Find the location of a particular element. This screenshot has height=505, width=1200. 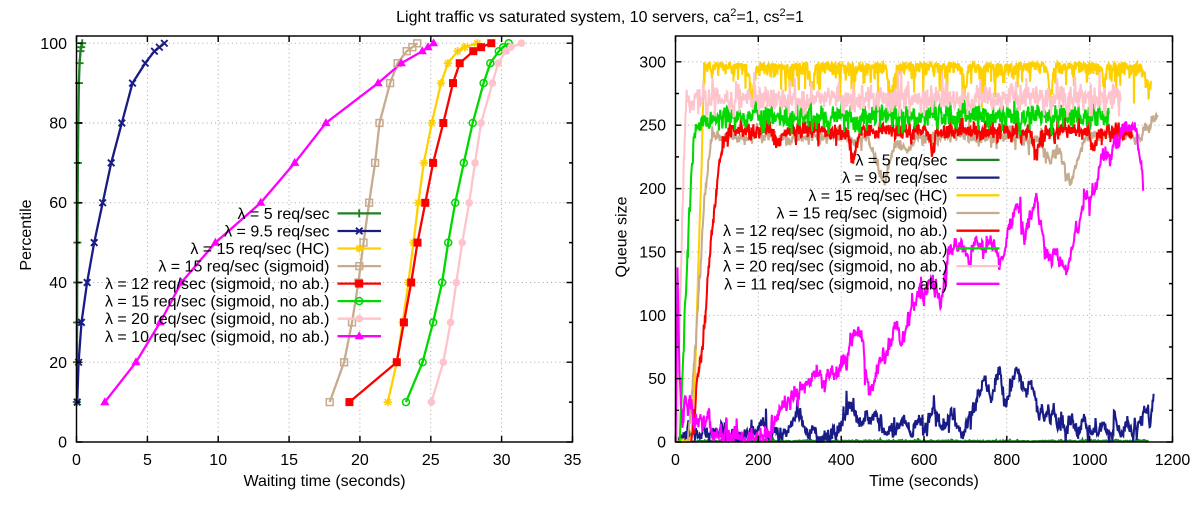

svg-text:λ = 10 req/sec (sigmoid, no ab: λ = 10 req/sec (sigmoid, no ab.) is located at coordinates (217, 337).